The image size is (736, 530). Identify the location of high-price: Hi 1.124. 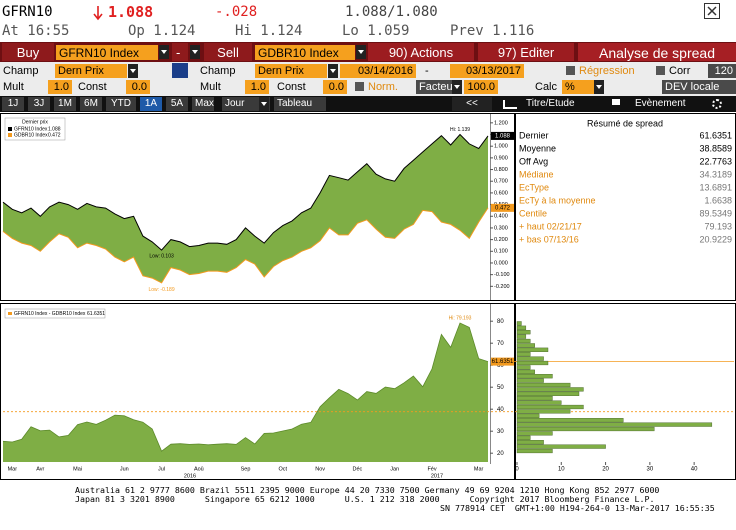
(269, 31).